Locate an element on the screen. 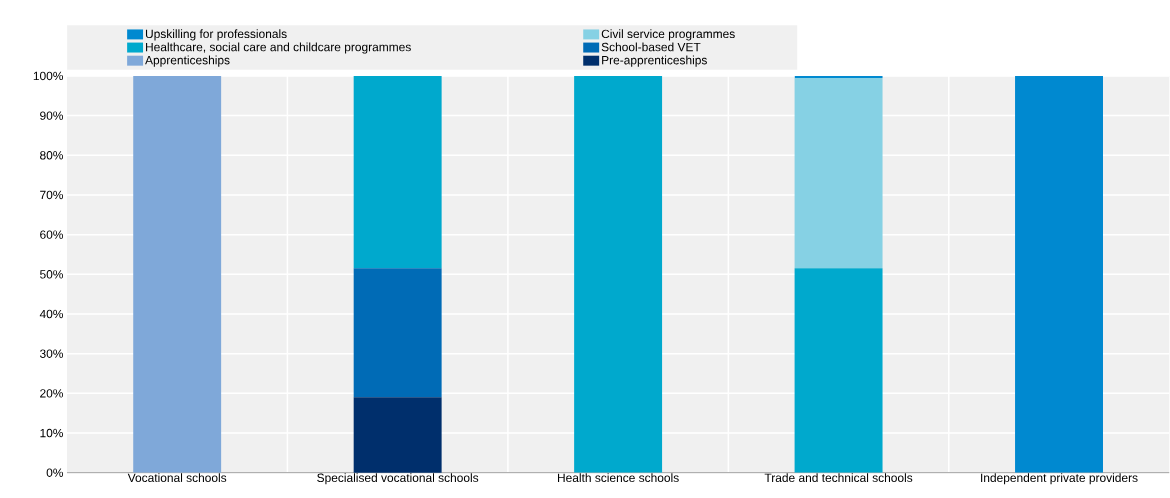 This screenshot has width=1170, height=498. legend-label: Healthcare, social care and childcare programmes is located at coordinates (278, 48).